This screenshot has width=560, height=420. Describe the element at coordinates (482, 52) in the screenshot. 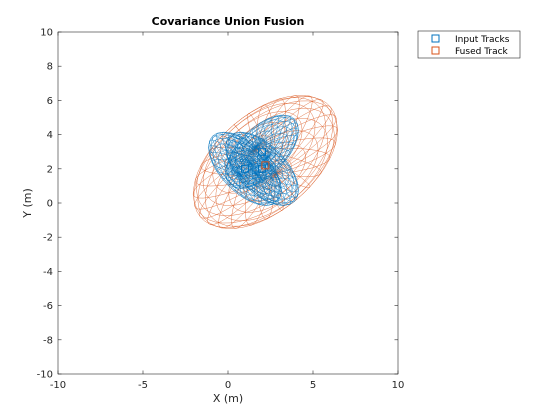

I see `legend-label-fused-track: Fused Track` at that location.